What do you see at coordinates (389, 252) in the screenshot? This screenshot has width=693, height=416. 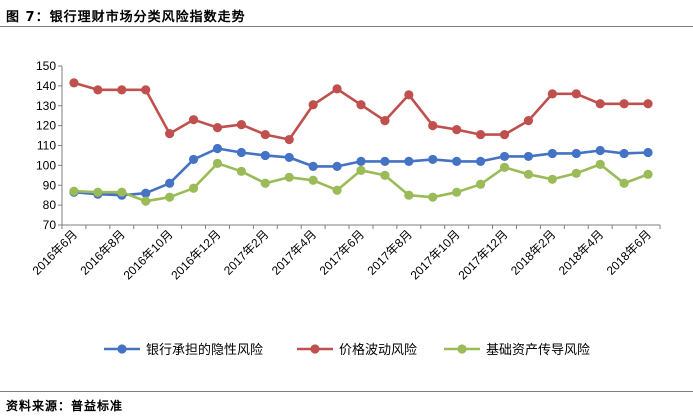 I see `x-tick-label: 2017年8月` at bounding box center [389, 252].